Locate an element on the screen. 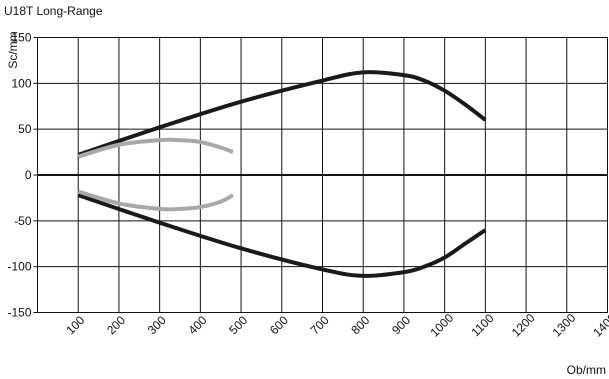 This screenshot has height=379, width=609. x-tick-label: 200 is located at coordinates (116, 325).